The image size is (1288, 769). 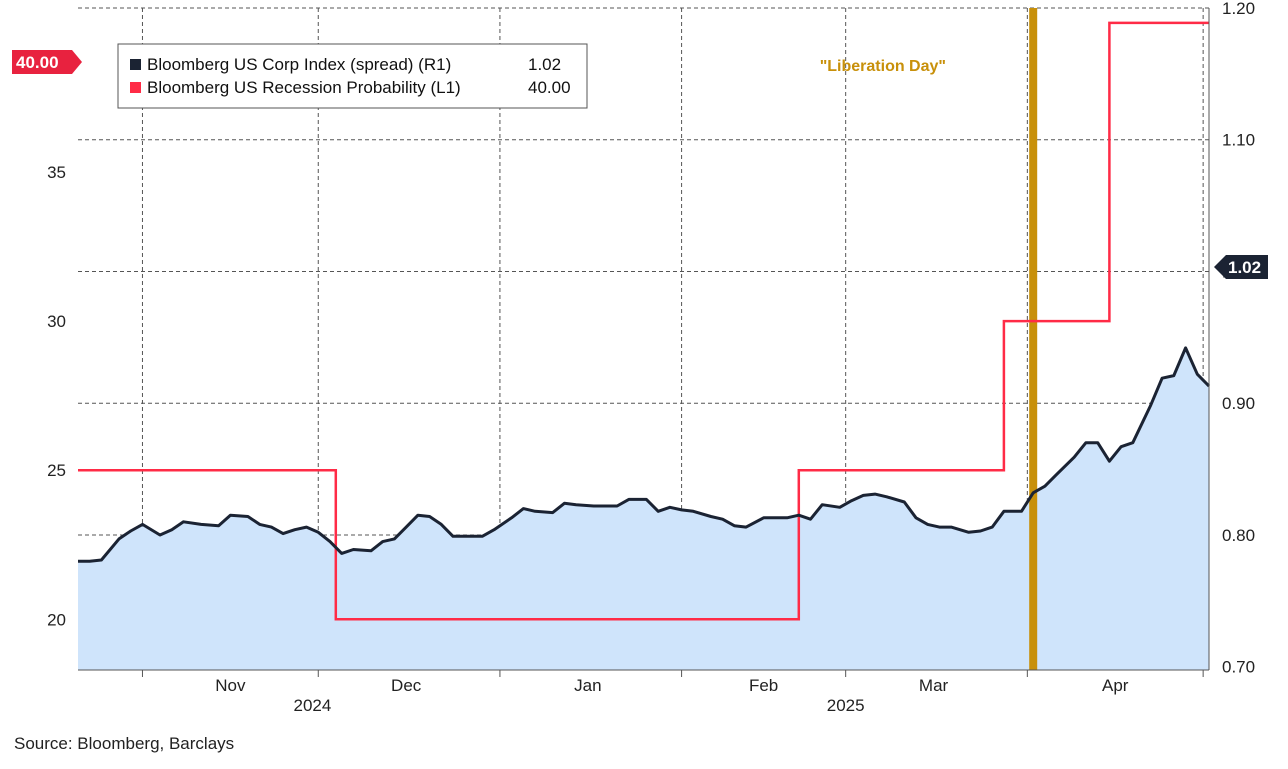 What do you see at coordinates (934, 685) in the screenshot?
I see `x-tick-label: Mar` at bounding box center [934, 685].